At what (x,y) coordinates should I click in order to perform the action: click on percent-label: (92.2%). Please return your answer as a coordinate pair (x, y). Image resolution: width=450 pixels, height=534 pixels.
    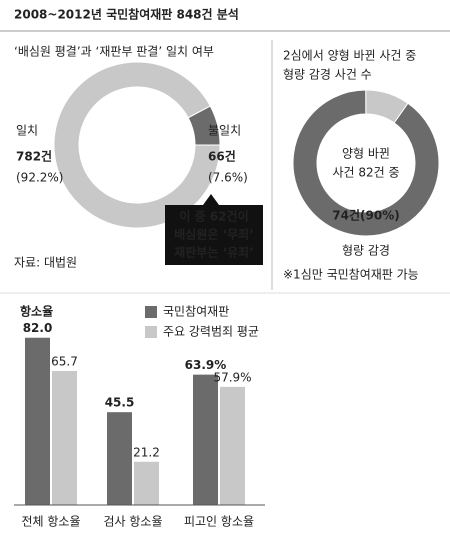
    Looking at the image, I should click on (39, 178).